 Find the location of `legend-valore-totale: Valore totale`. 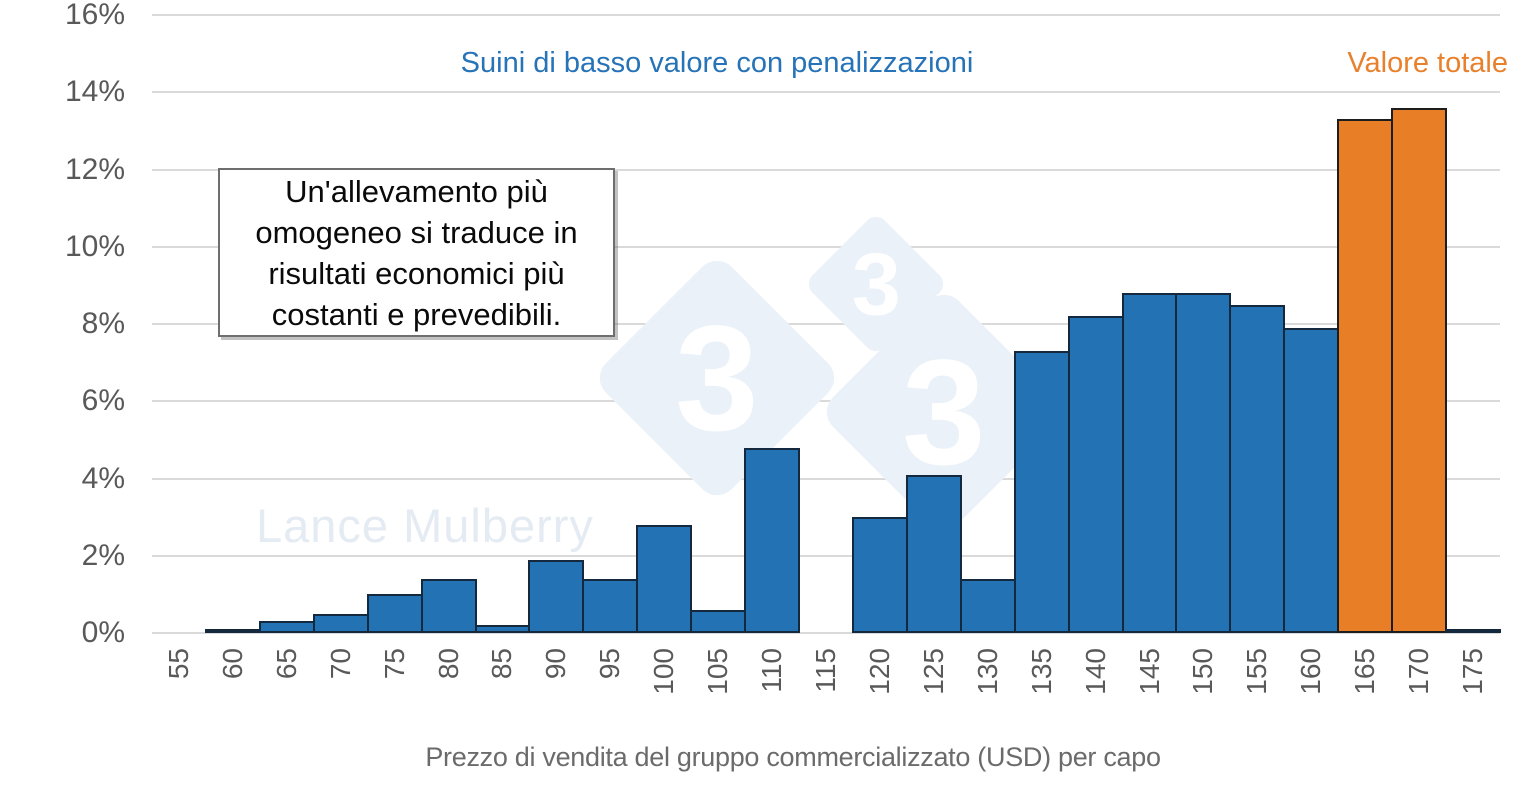

legend-valore-totale: Valore totale is located at coordinates (1427, 63).